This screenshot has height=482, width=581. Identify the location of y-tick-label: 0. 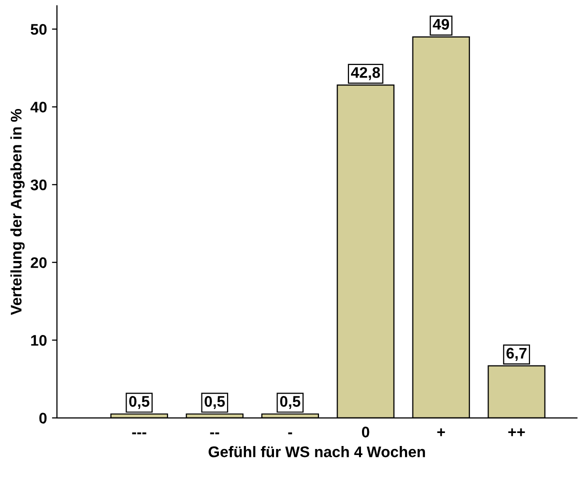
(43, 418).